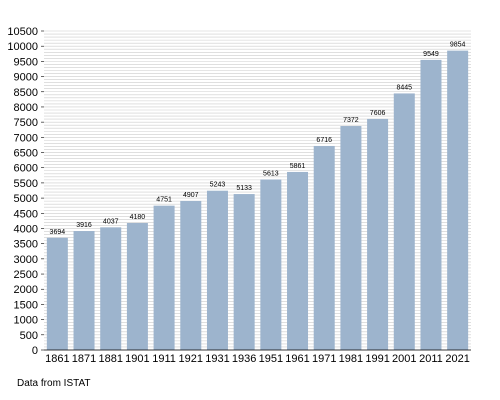 The height and width of the screenshot is (400, 500). I want to click on y-tick-label: 1000, so click(26, 321).